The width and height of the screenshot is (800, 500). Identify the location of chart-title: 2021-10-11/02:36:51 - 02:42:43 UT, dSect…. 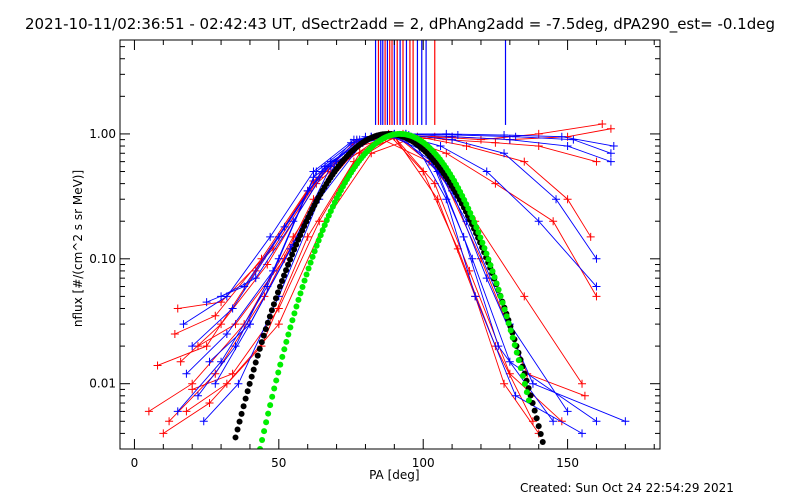
(399, 24).